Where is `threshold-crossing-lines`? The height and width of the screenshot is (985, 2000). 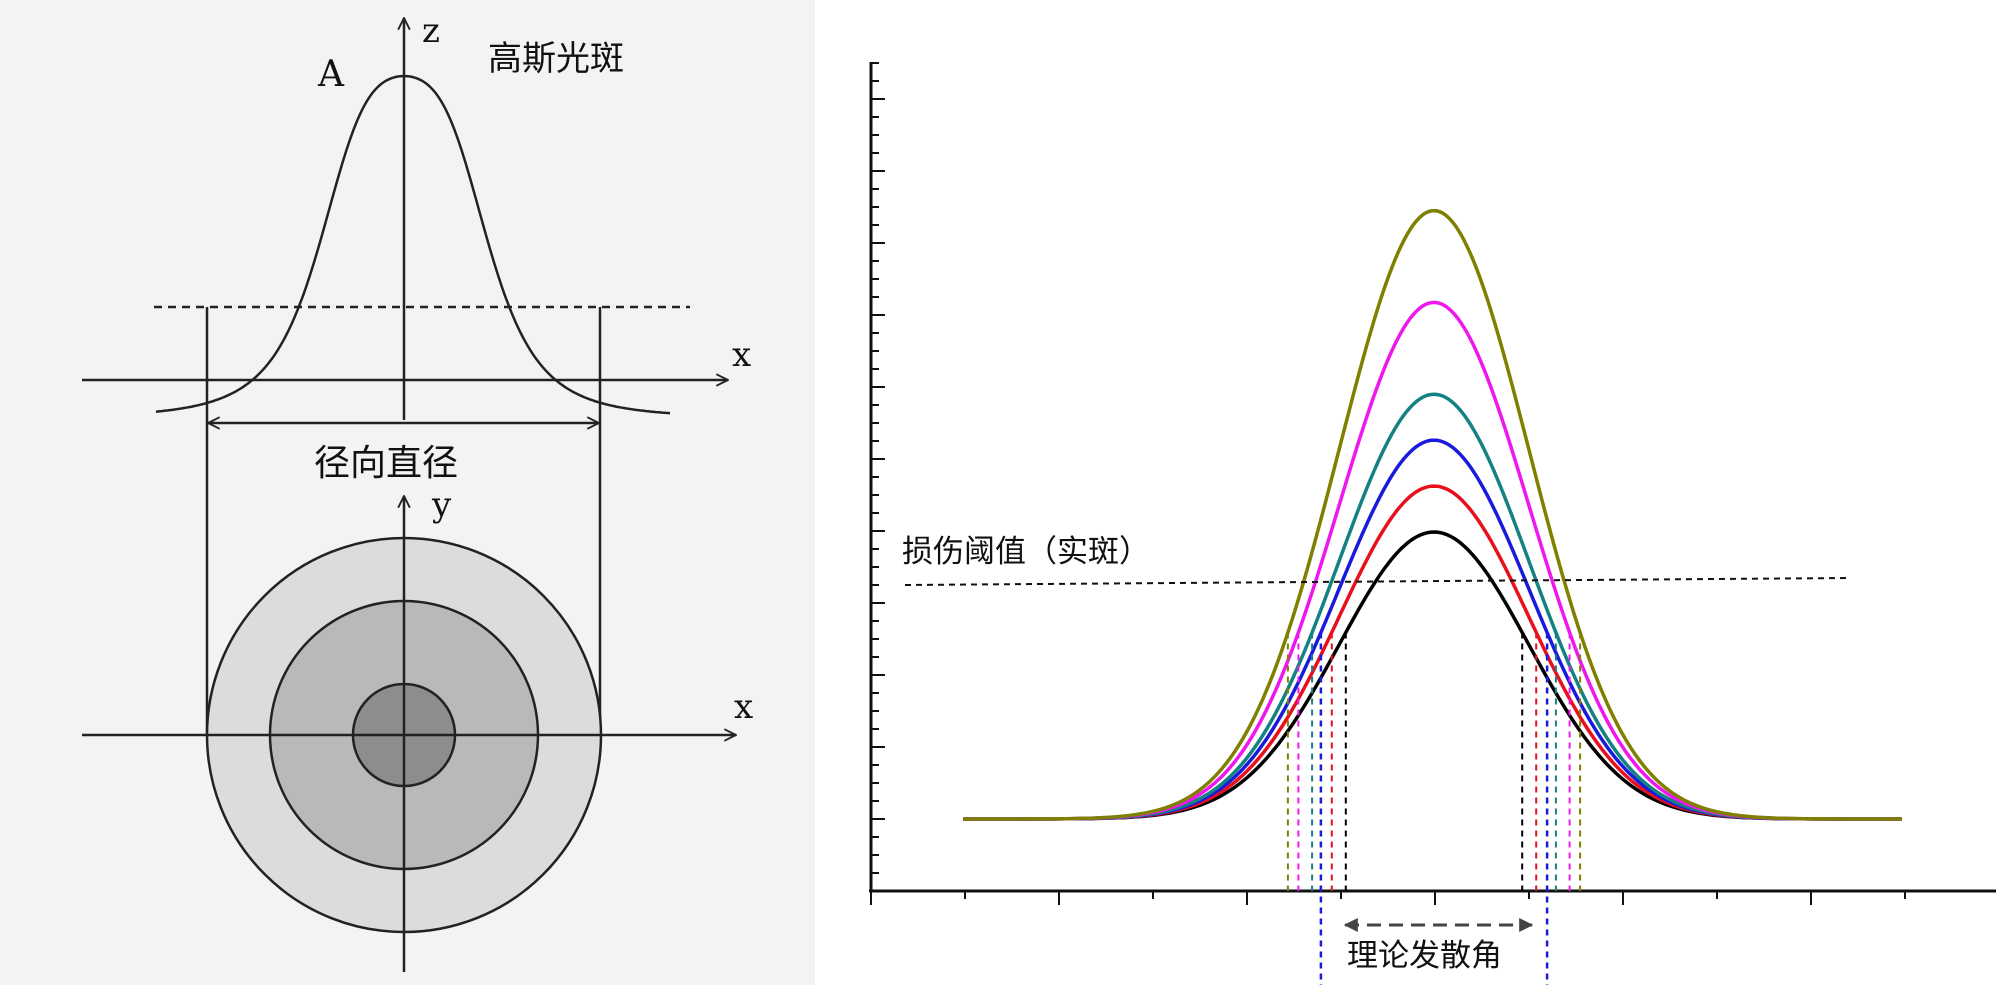
threshold-crossing-lines is located at coordinates (1434, 808).